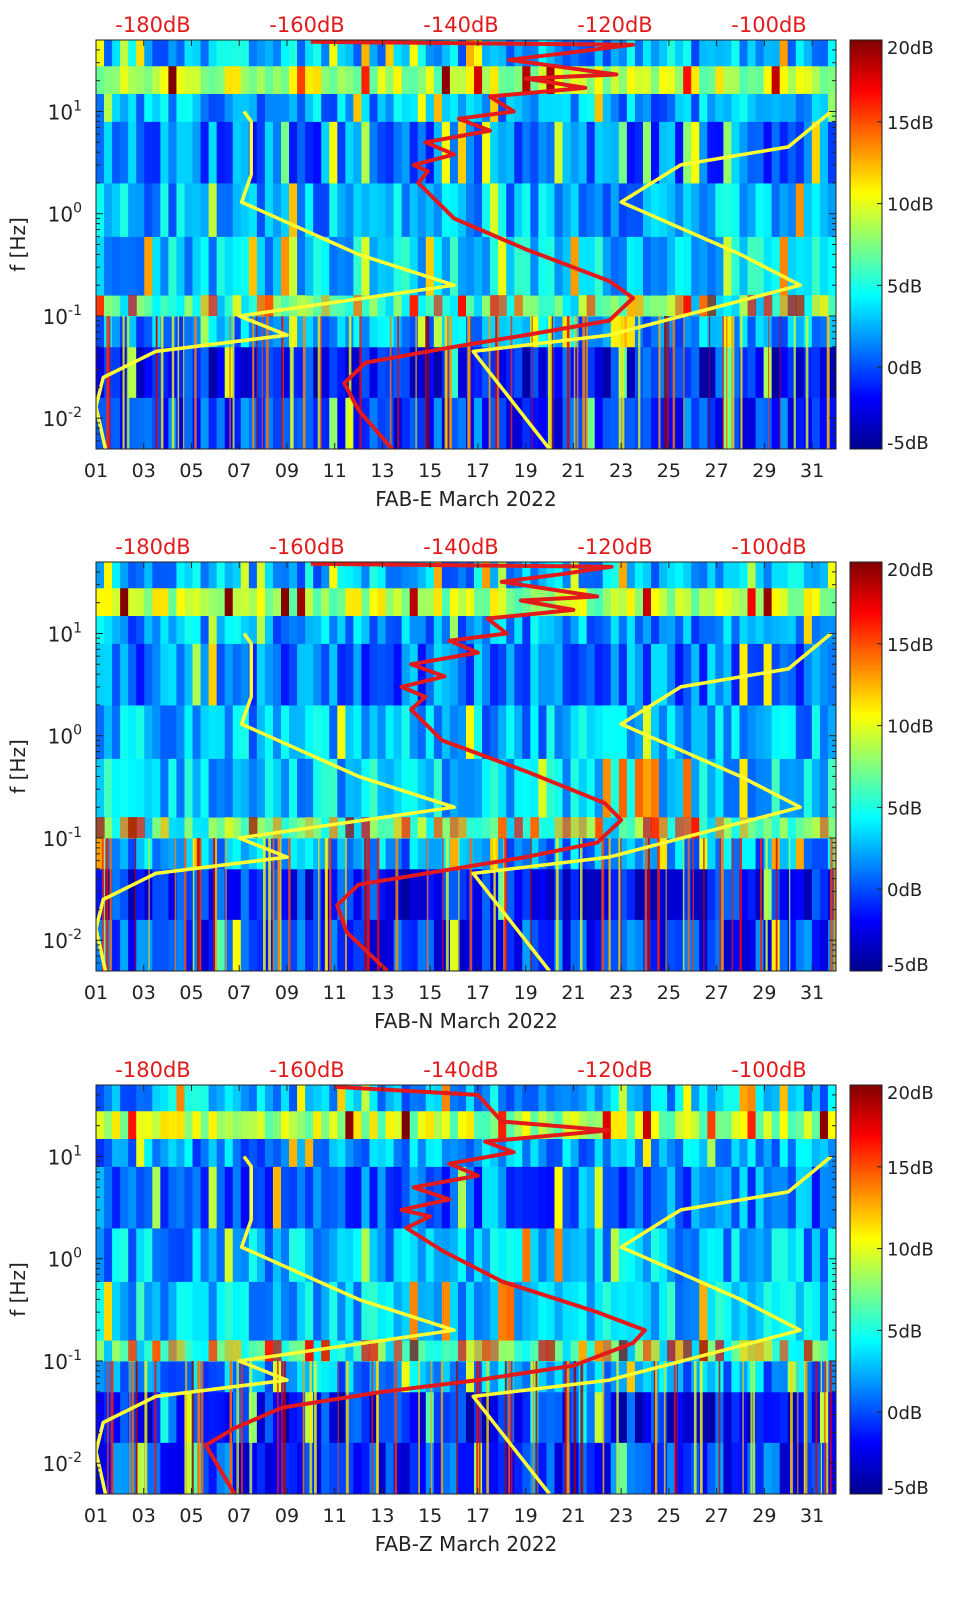 This screenshot has height=1599, width=962. I want to click on x-tick-label: 11, so click(335, 471).